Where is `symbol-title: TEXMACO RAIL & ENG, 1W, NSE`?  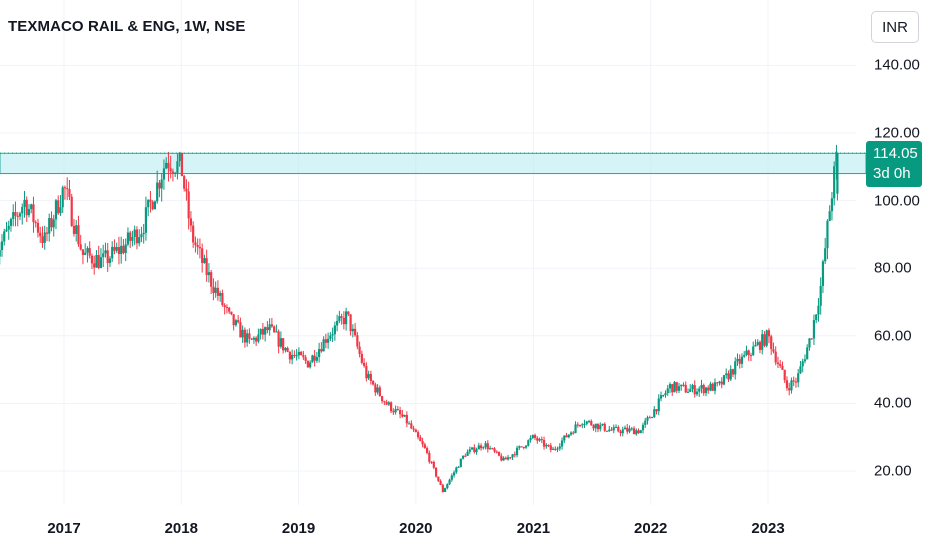
symbol-title: TEXMACO RAIL & ENG, 1W, NSE is located at coordinates (127, 26).